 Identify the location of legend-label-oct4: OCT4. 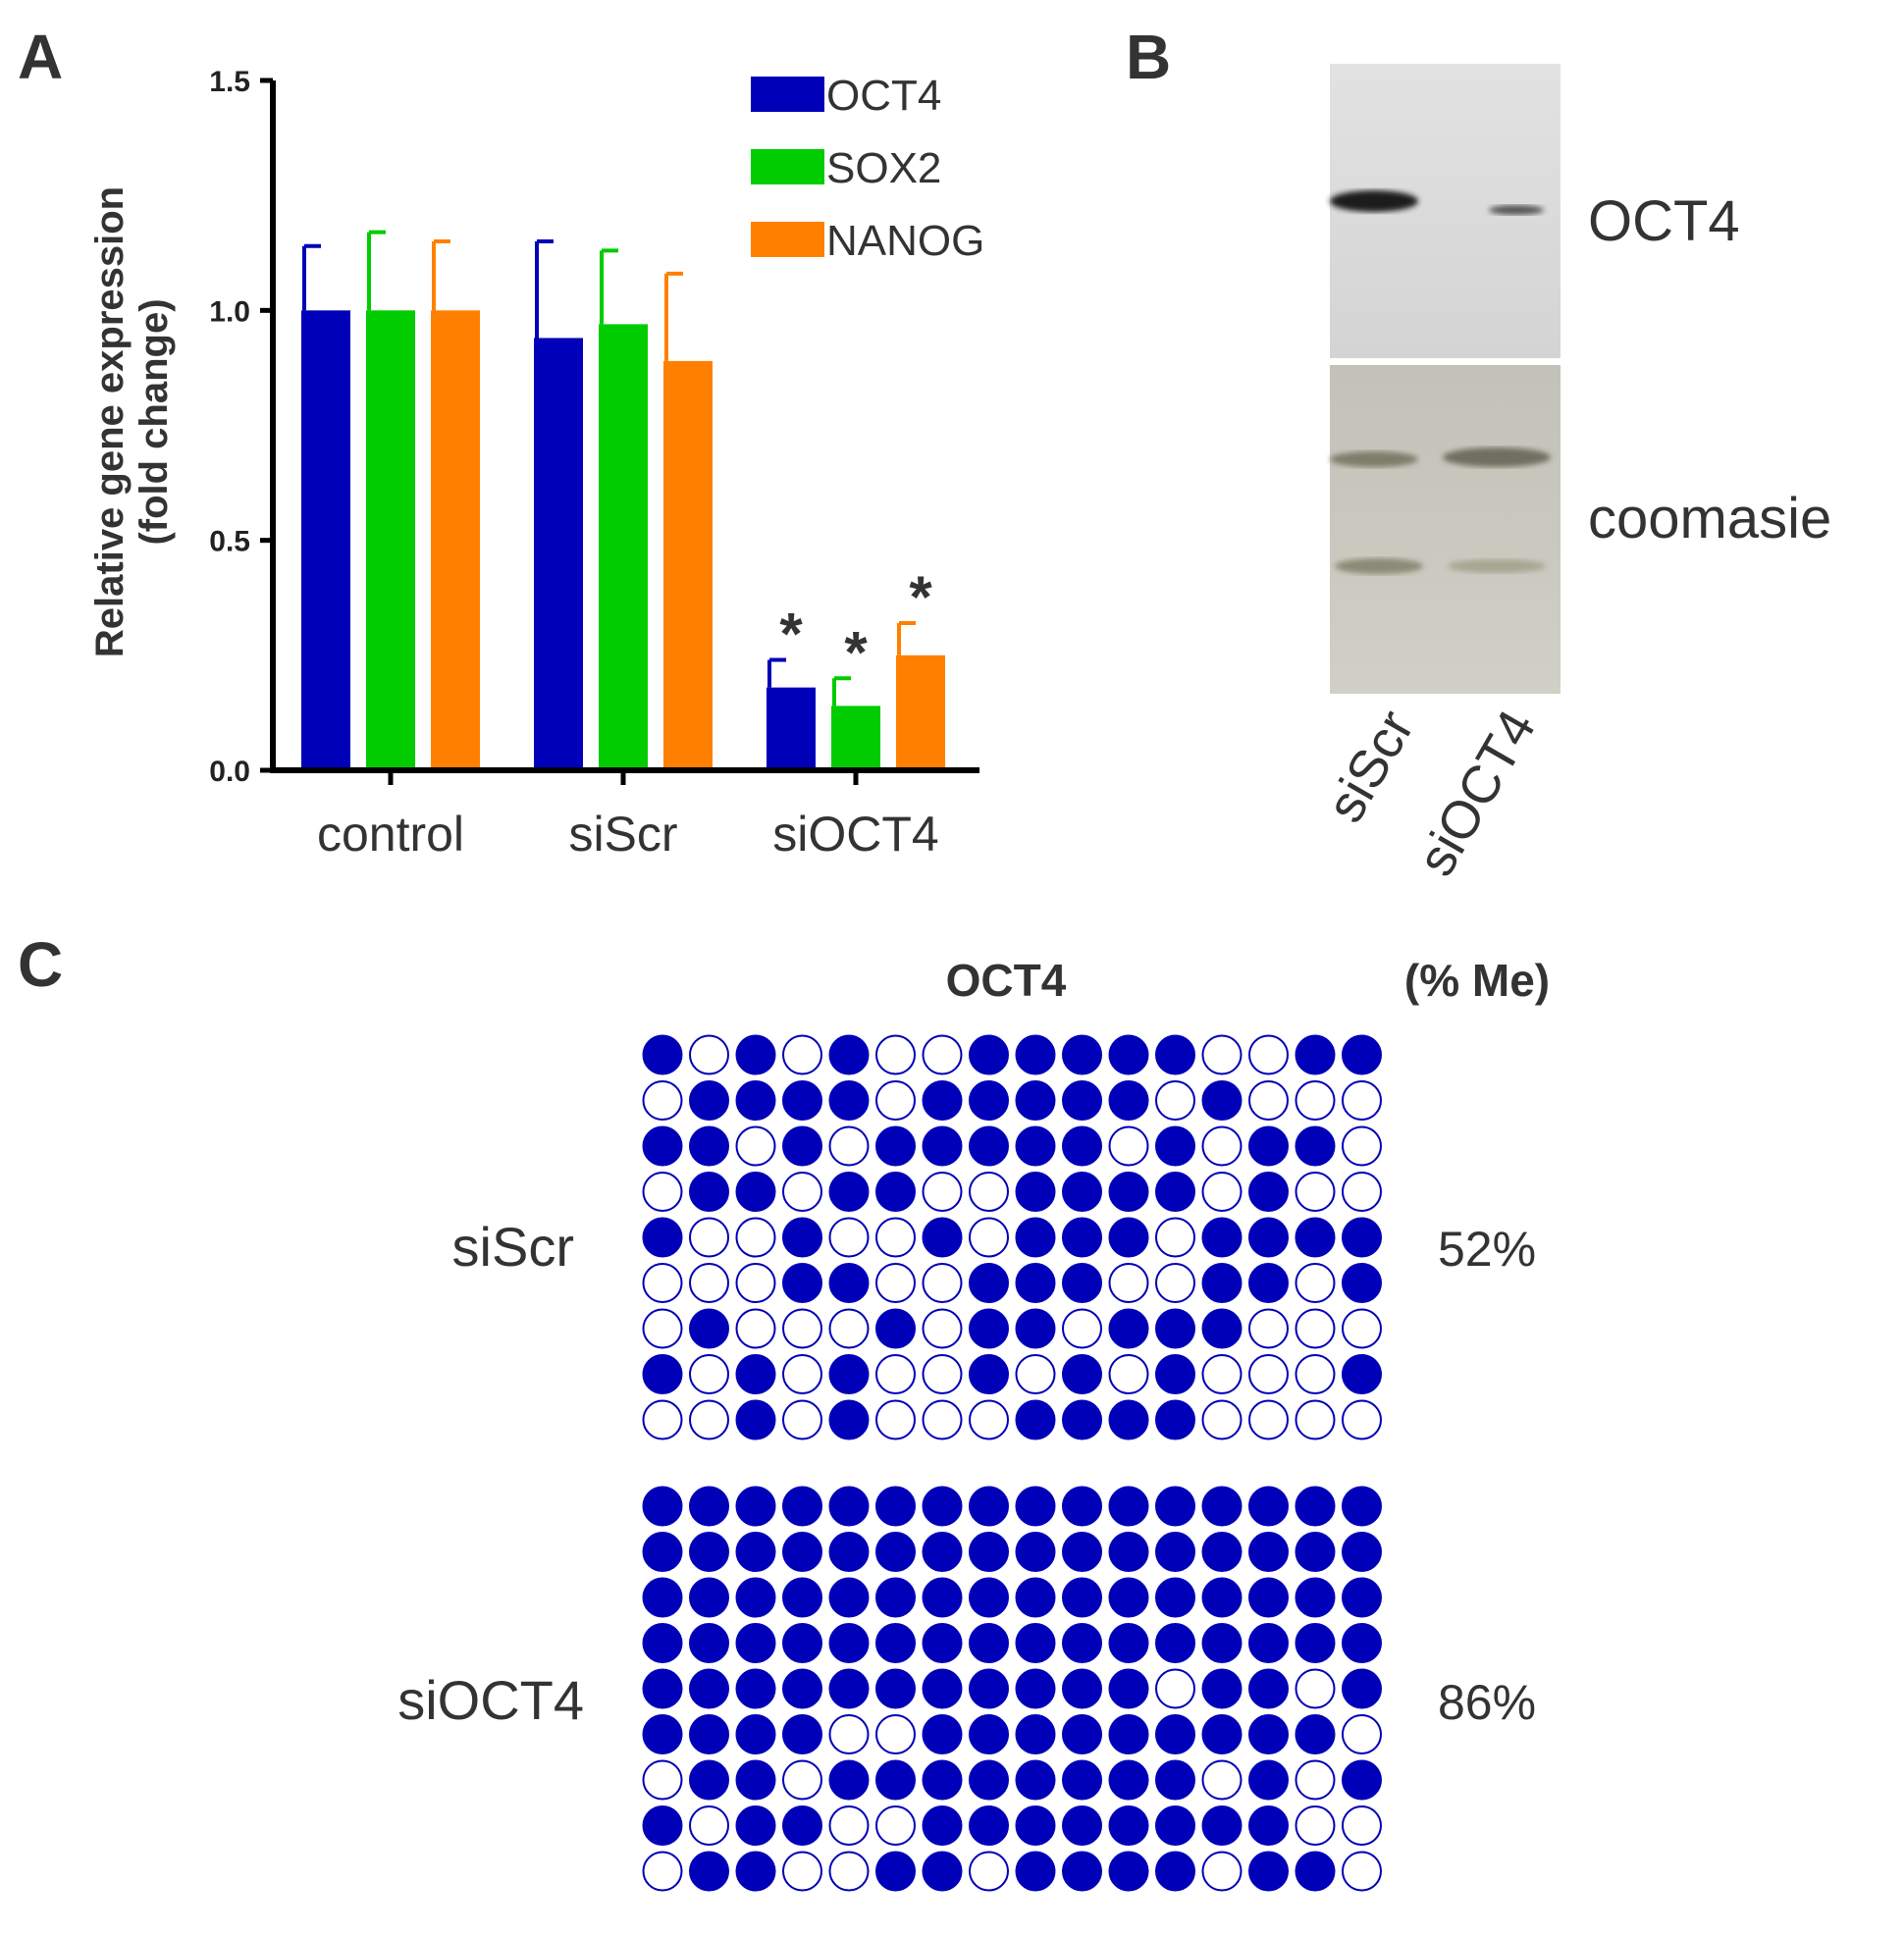
(883, 96).